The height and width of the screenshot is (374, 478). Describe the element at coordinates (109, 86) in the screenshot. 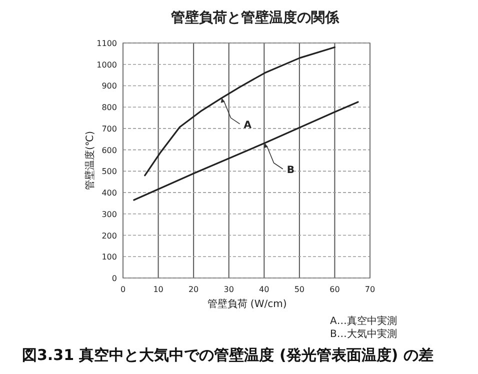

I see `y-tick-label: 900` at that location.